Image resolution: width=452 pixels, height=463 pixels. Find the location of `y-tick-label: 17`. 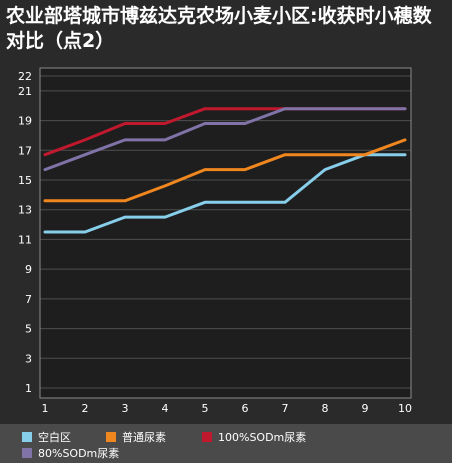

y-tick-label: 17 is located at coordinates (25, 150).